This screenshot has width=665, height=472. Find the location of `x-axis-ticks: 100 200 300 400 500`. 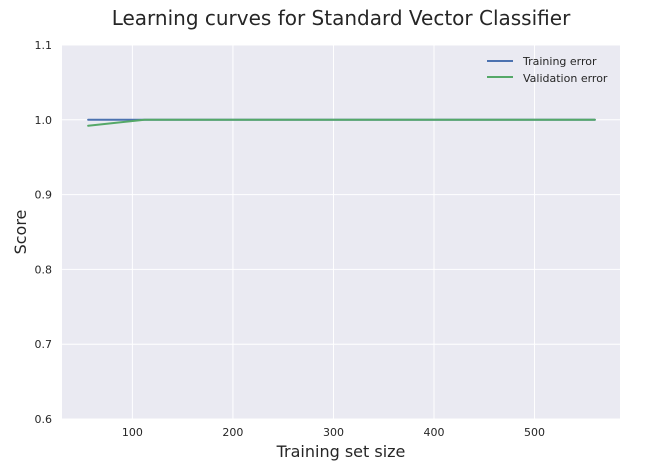

x-axis-ticks: 100 200 300 400 500 is located at coordinates (333, 432).